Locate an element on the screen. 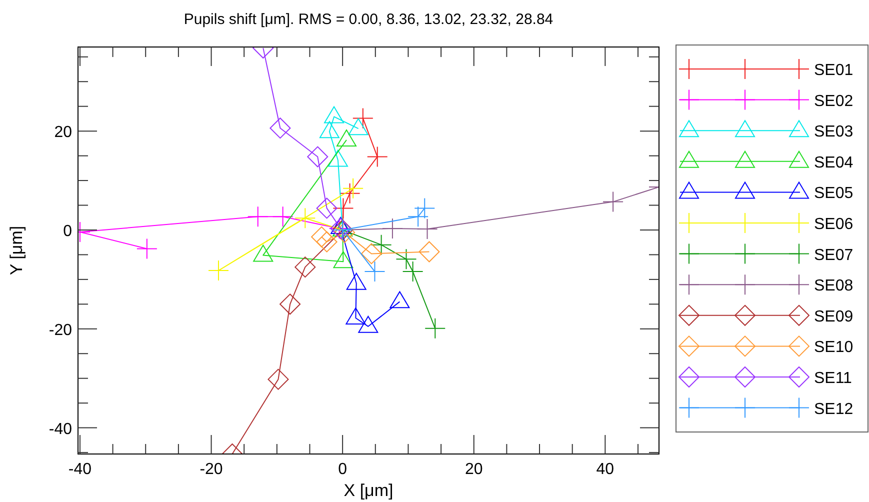 Image resolution: width=869 pixels, height=502 pixels. x-axis-title: X [μm] is located at coordinates (369, 490).